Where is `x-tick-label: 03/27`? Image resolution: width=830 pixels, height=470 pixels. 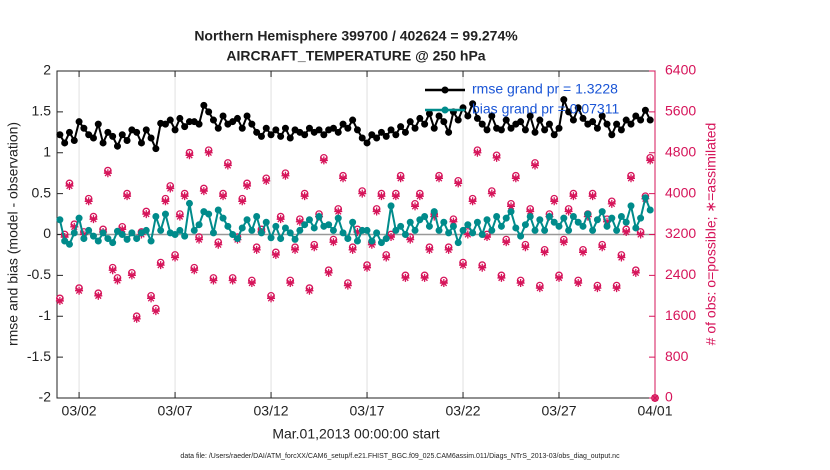 x-tick-label: 03/27 is located at coordinates (558, 411).